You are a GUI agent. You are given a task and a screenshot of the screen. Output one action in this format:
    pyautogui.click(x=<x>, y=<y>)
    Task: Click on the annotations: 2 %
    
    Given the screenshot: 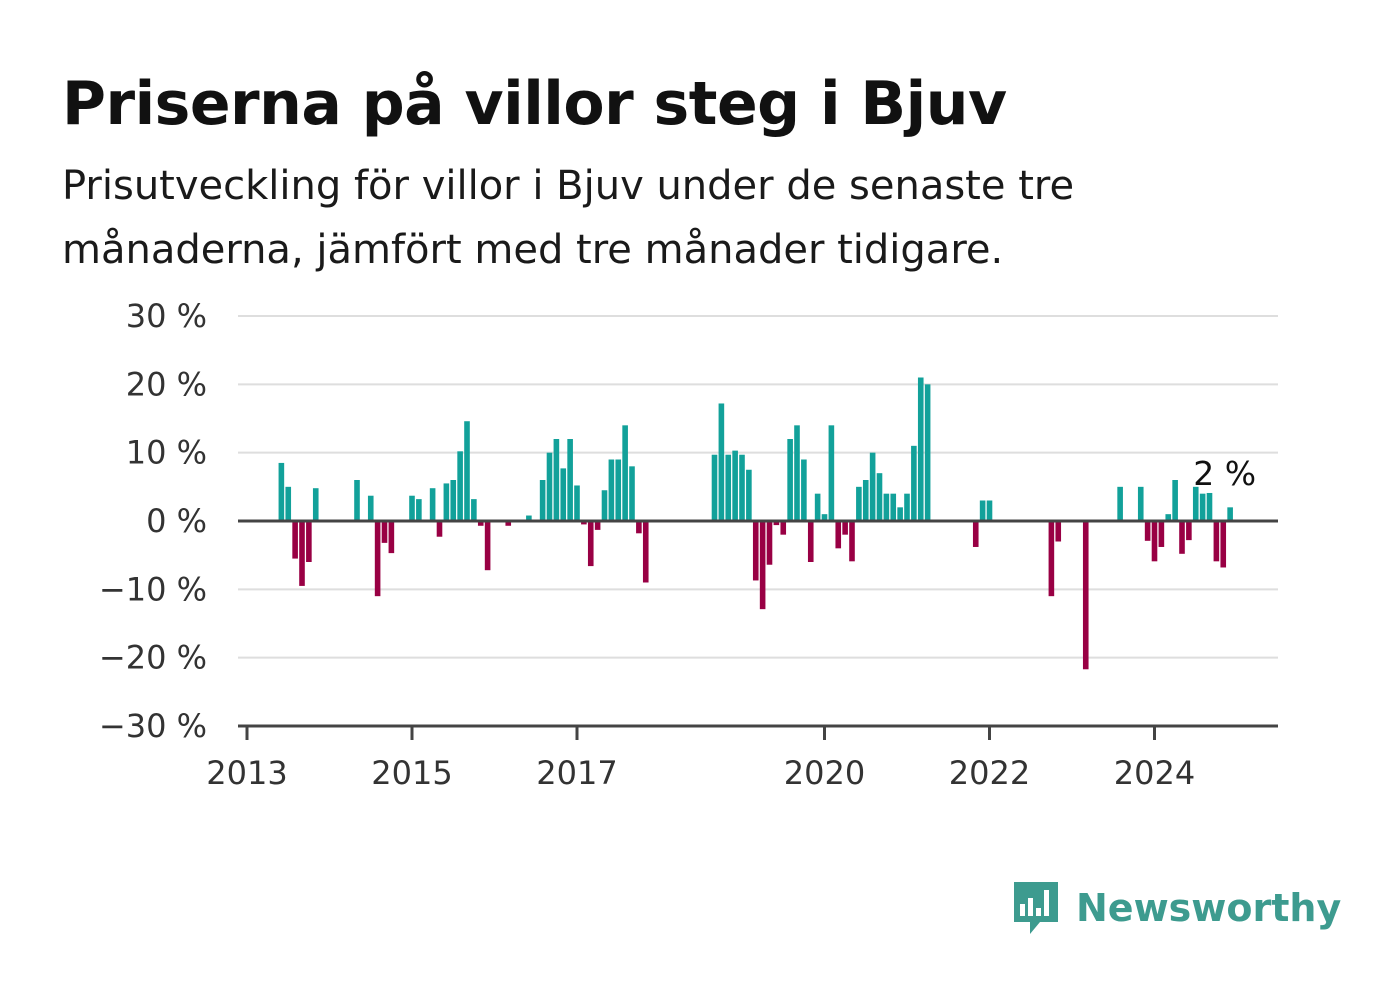 What is the action you would take?
    pyautogui.click(x=1224, y=473)
    